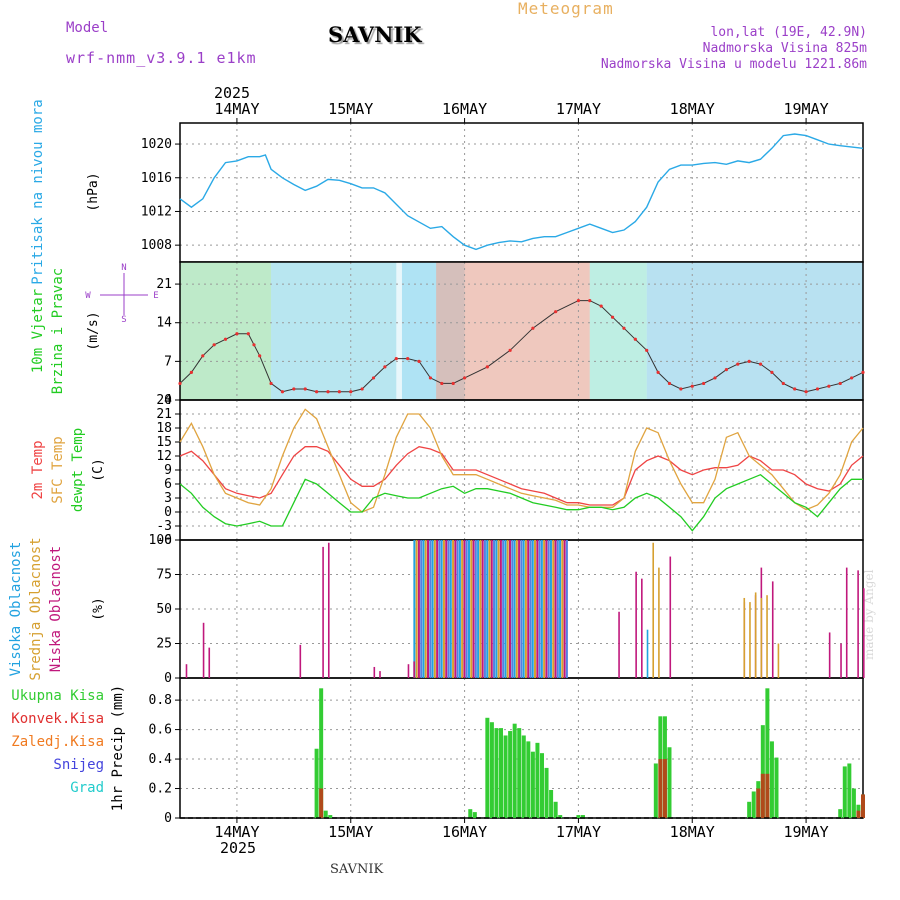 Image resolution: width=900 pixels, height=900 pixels. I want to click on year-label-top: 2025, so click(232, 93).